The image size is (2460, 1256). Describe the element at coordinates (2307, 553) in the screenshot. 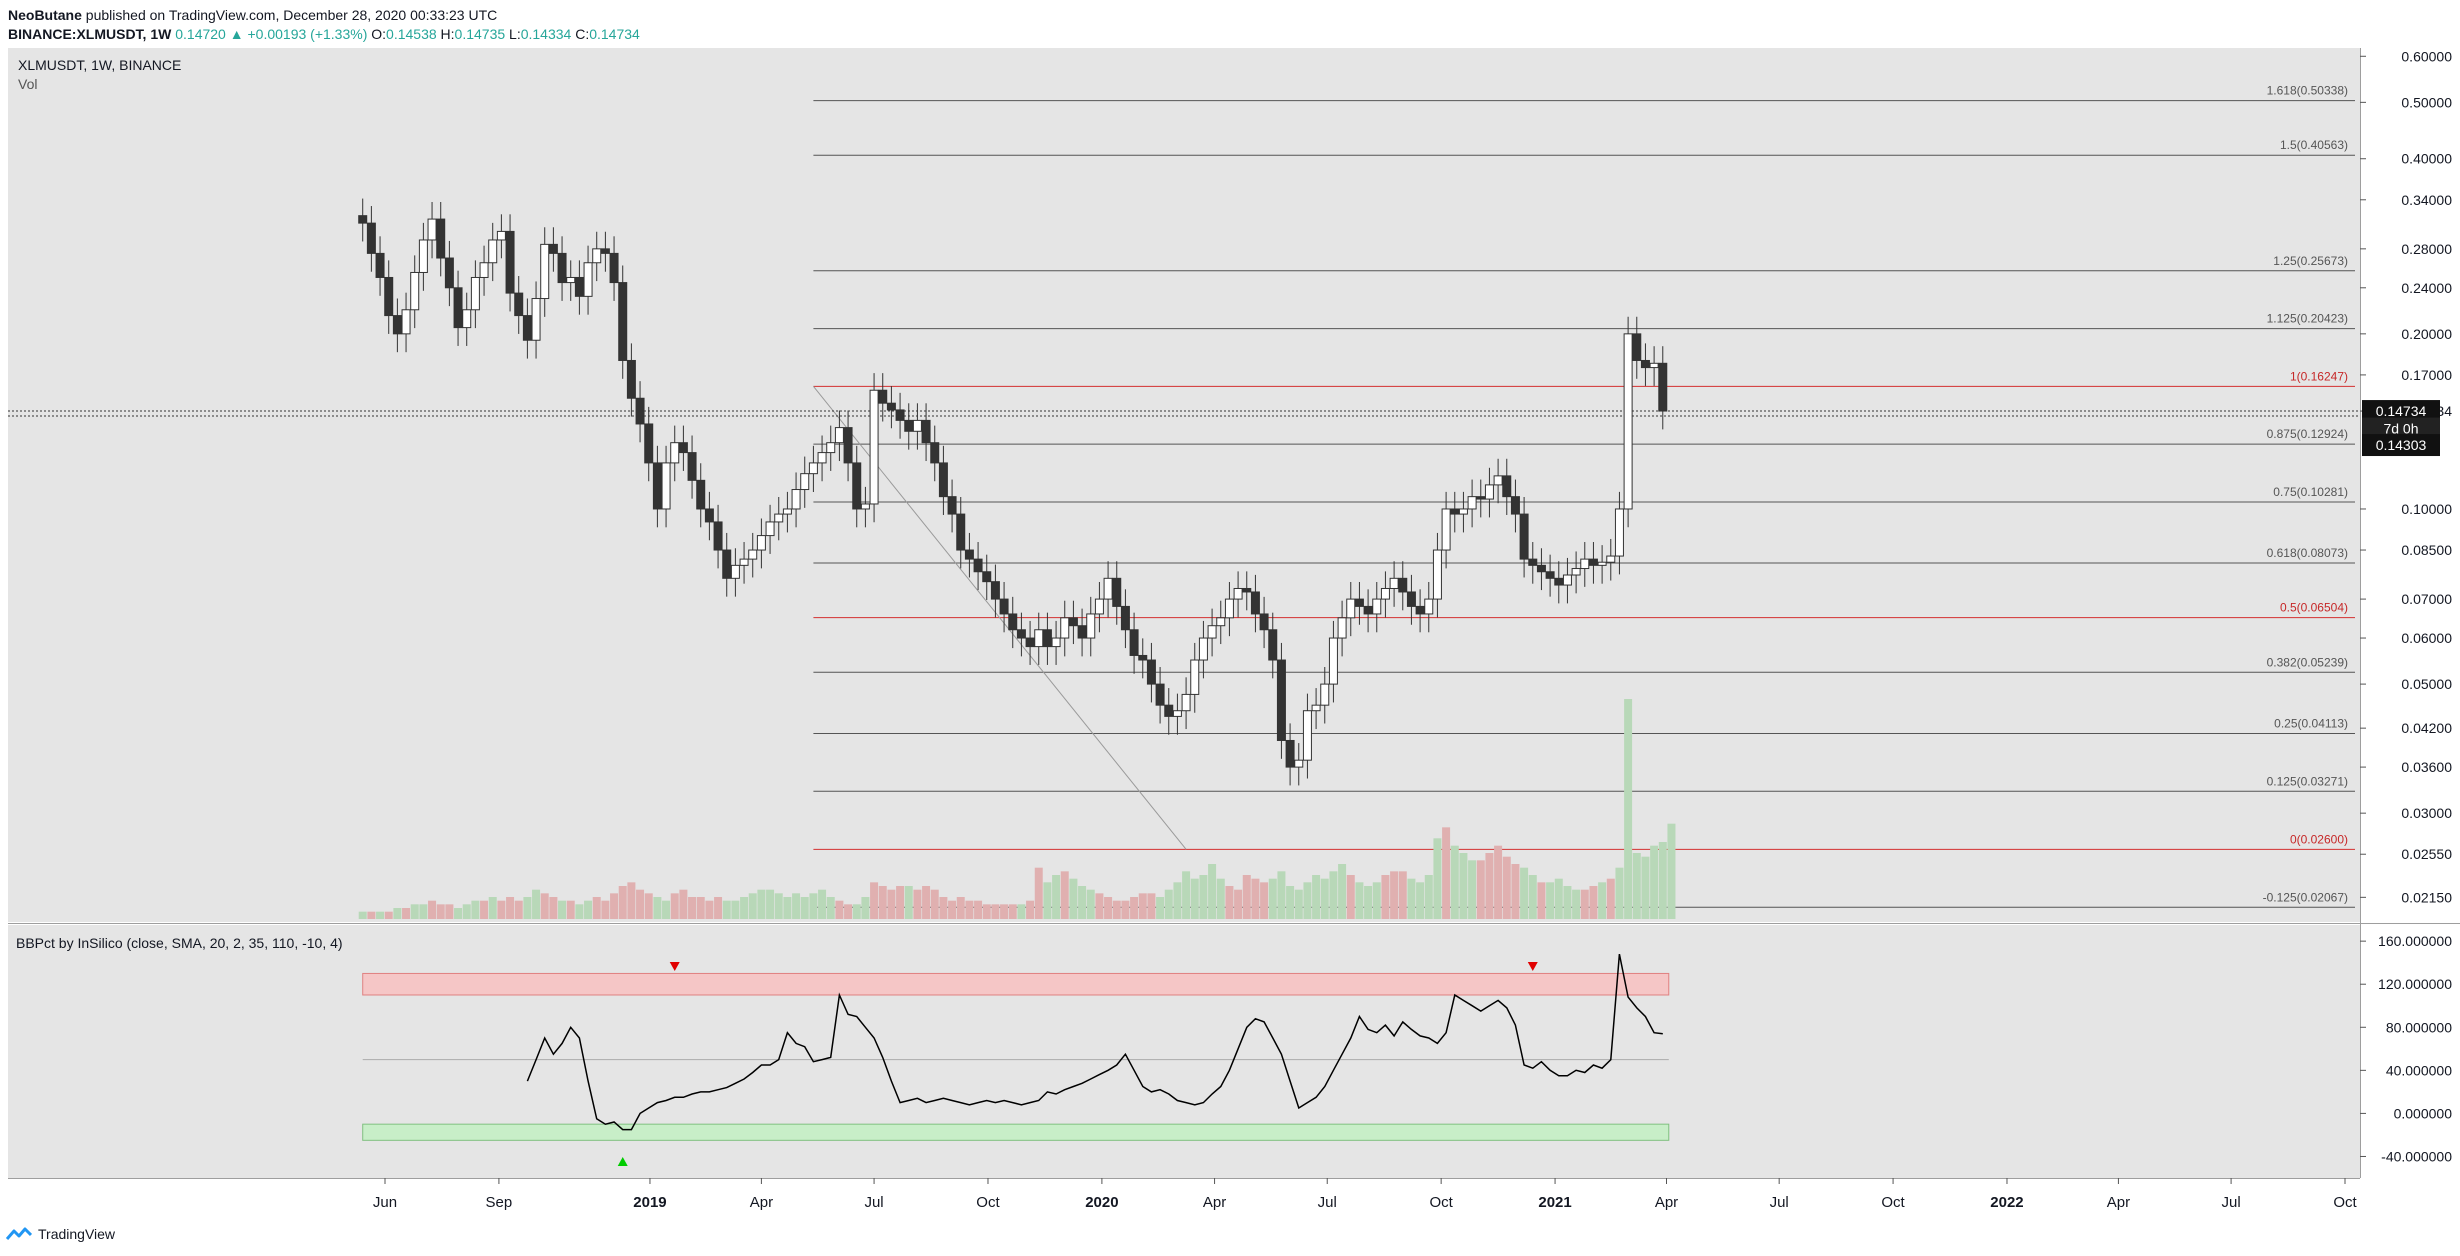

I see `fib-label: 0.618(0.08073)` at that location.